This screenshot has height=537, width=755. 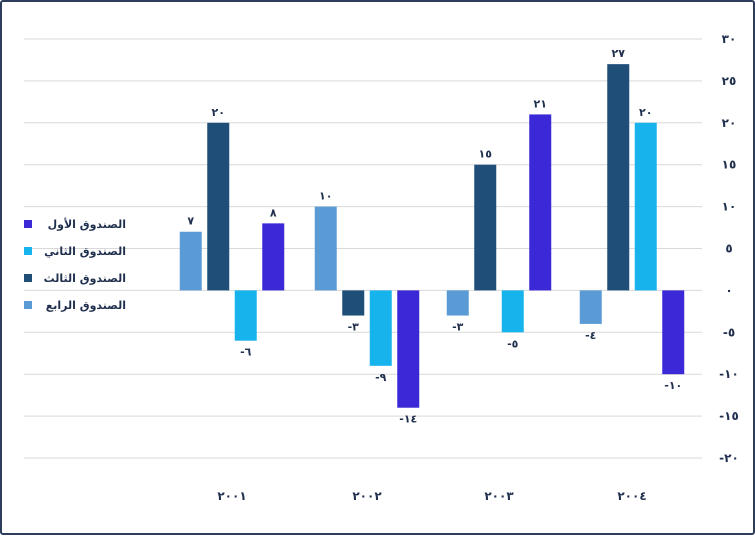 What do you see at coordinates (513, 343) in the screenshot?
I see `data-label: -٥` at bounding box center [513, 343].